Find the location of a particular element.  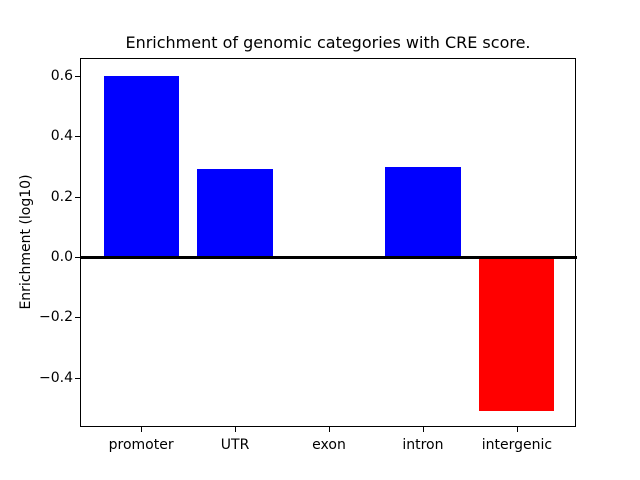

x-tick-mark-intergenic is located at coordinates (517, 429).